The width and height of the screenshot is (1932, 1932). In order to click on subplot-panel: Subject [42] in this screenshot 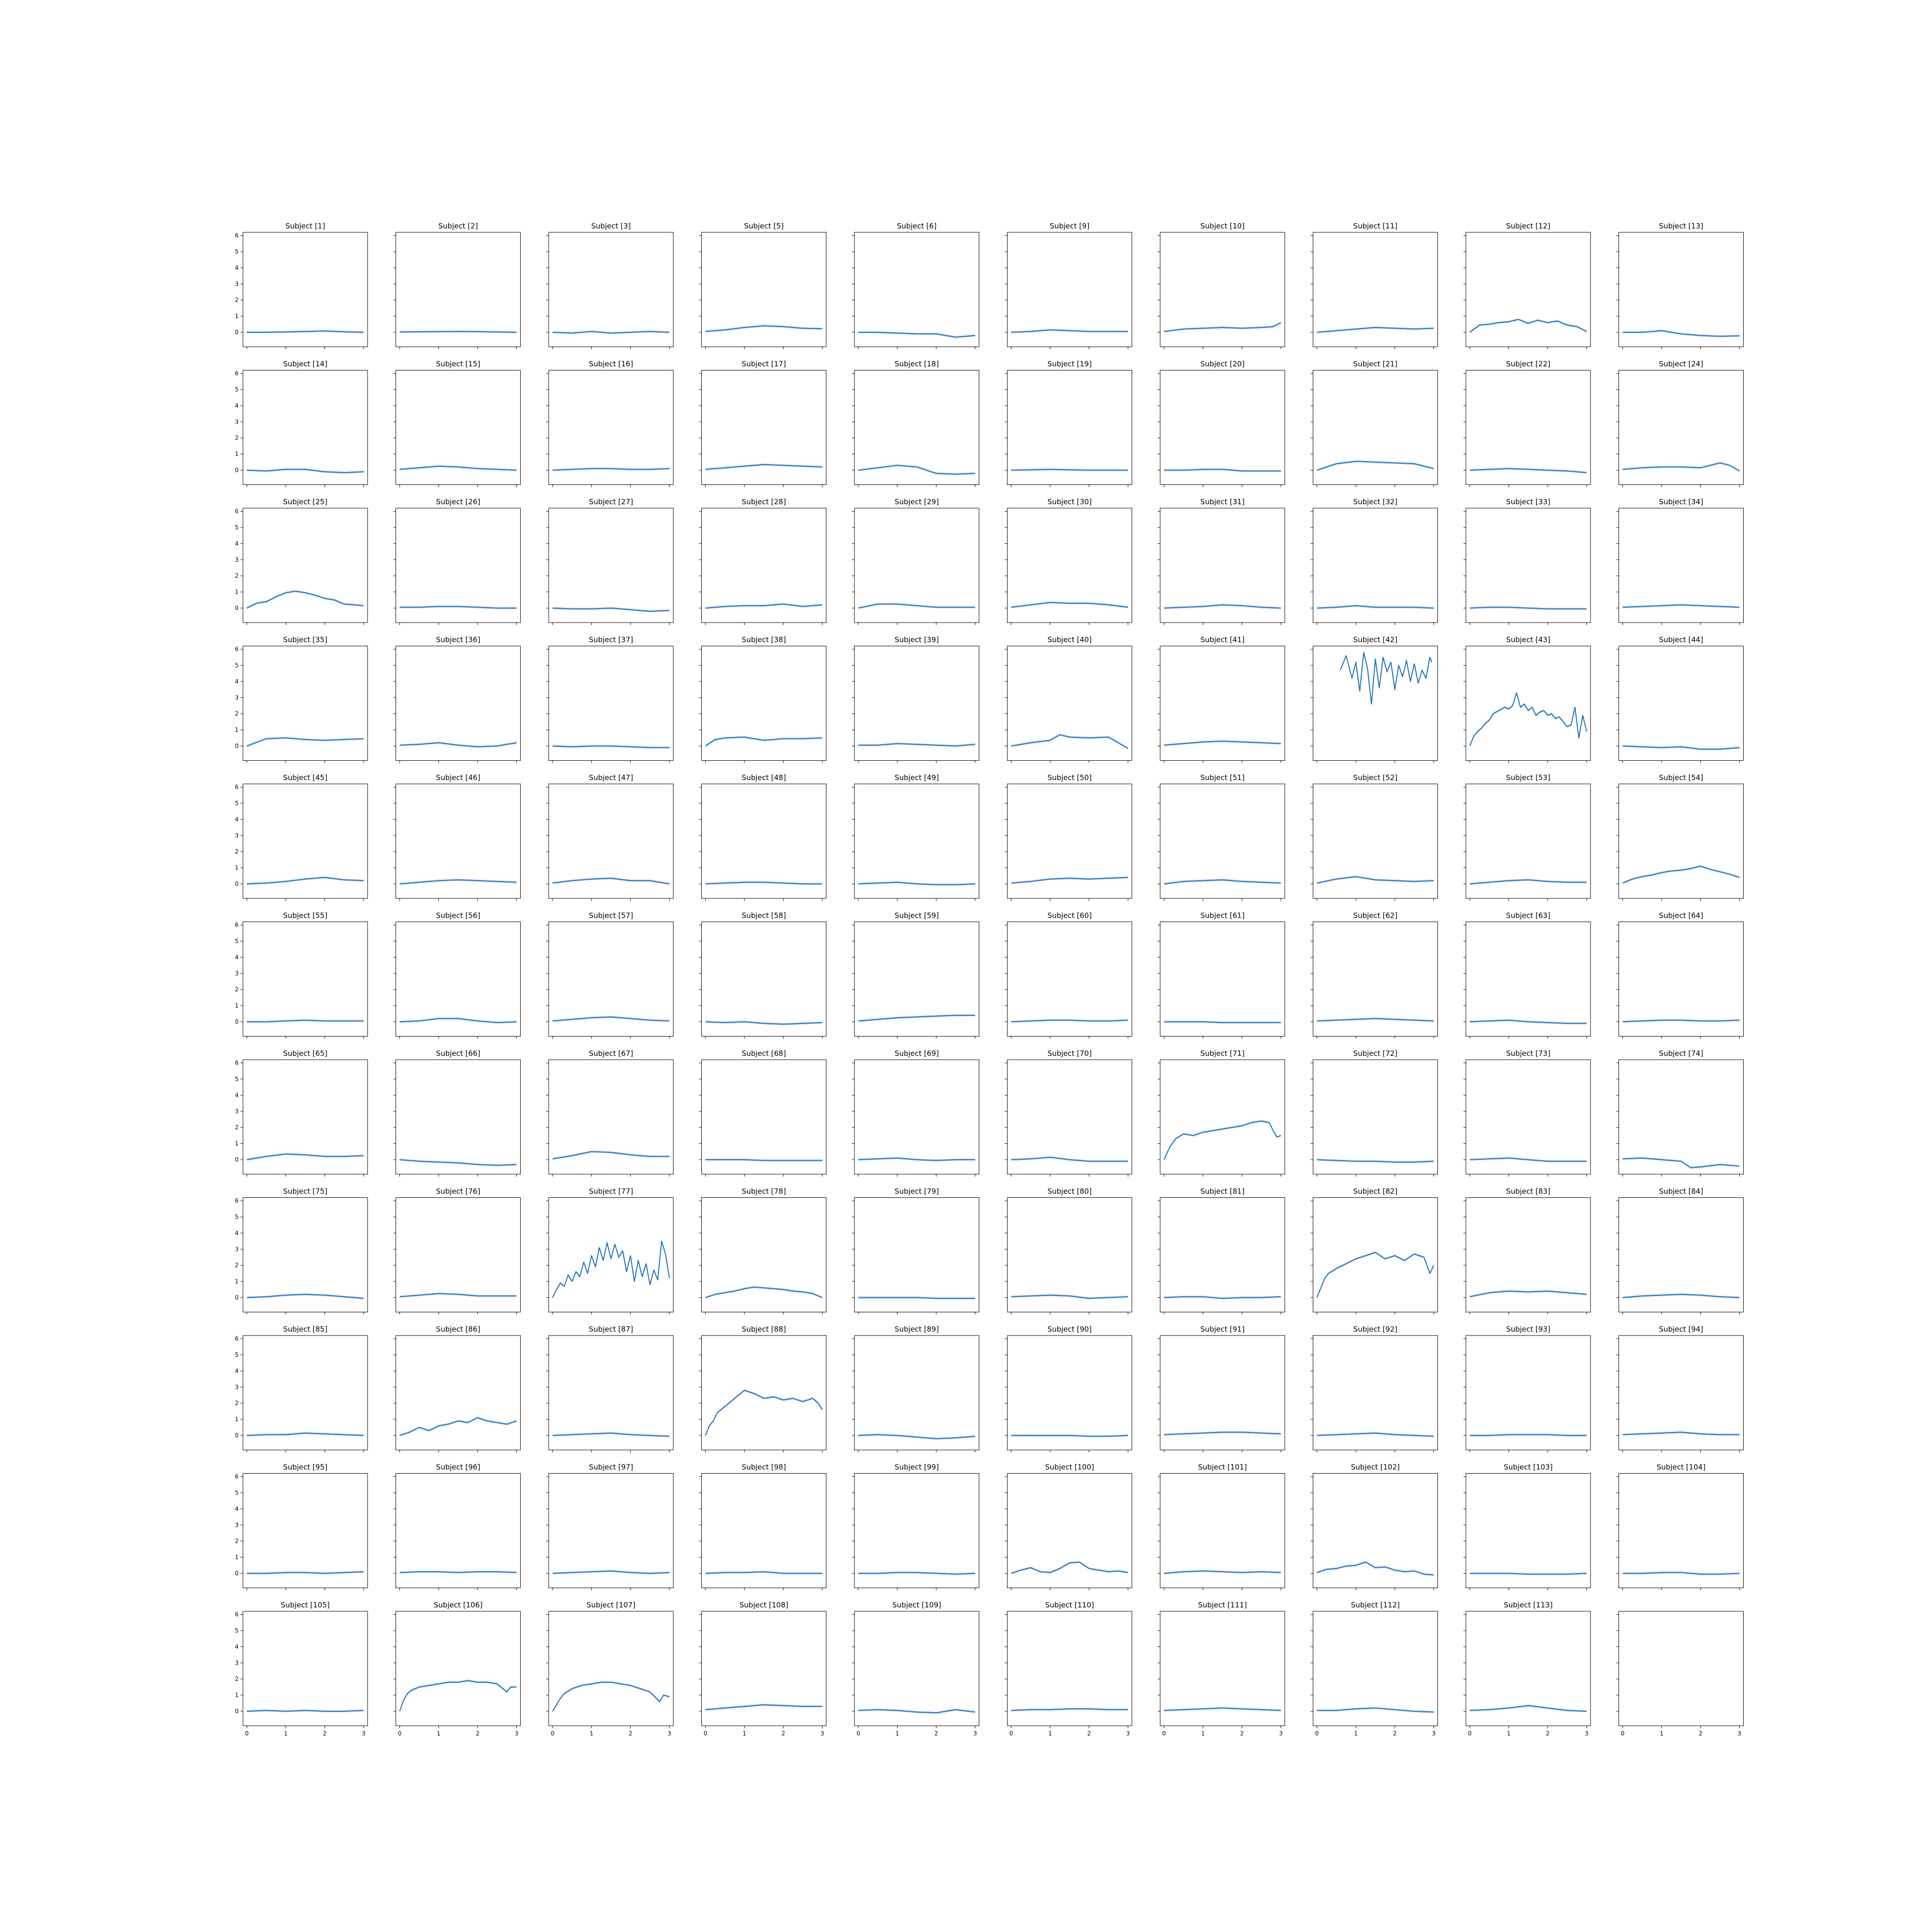, I will do `click(1374, 699)`.